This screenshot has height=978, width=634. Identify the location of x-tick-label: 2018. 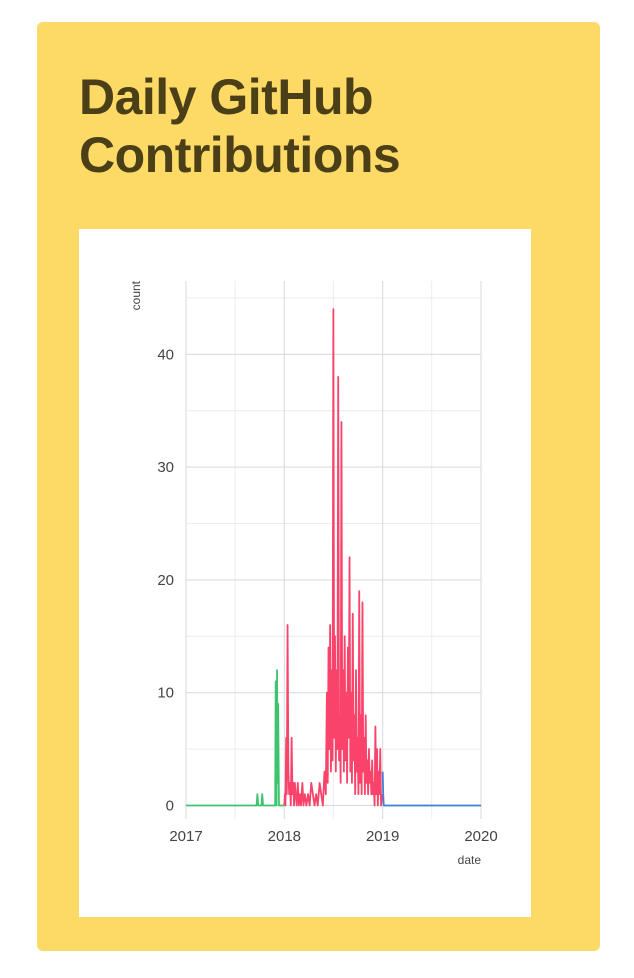
(284, 836).